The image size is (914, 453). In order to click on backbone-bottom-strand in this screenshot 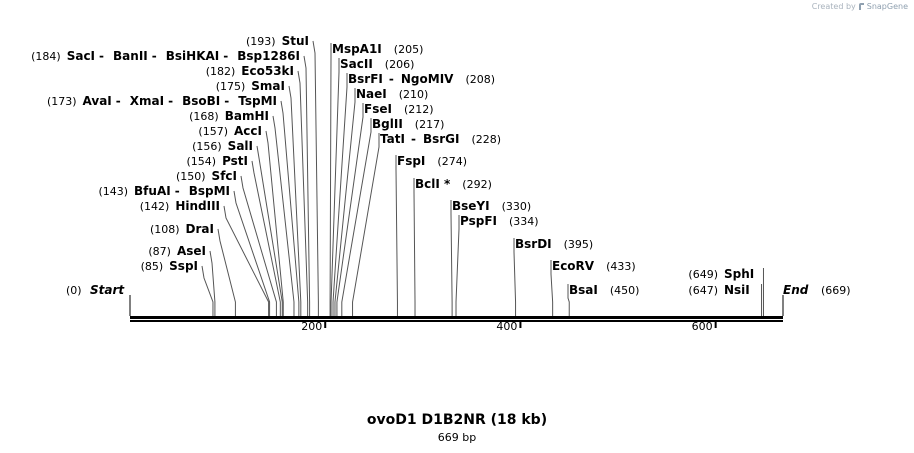, I will do `click(456, 321)`.